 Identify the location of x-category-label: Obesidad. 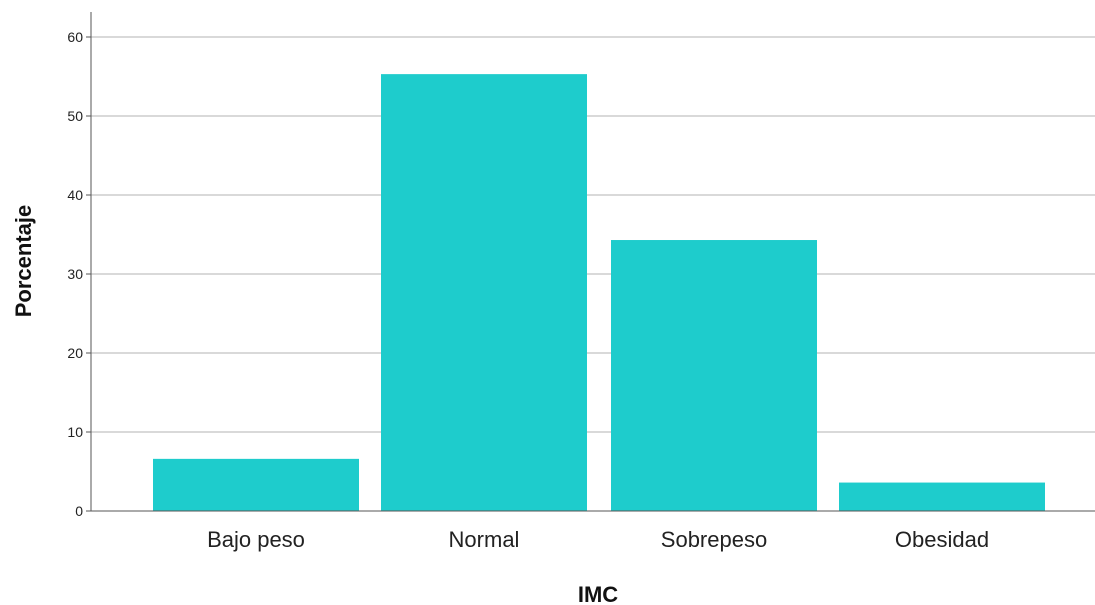
(942, 539).